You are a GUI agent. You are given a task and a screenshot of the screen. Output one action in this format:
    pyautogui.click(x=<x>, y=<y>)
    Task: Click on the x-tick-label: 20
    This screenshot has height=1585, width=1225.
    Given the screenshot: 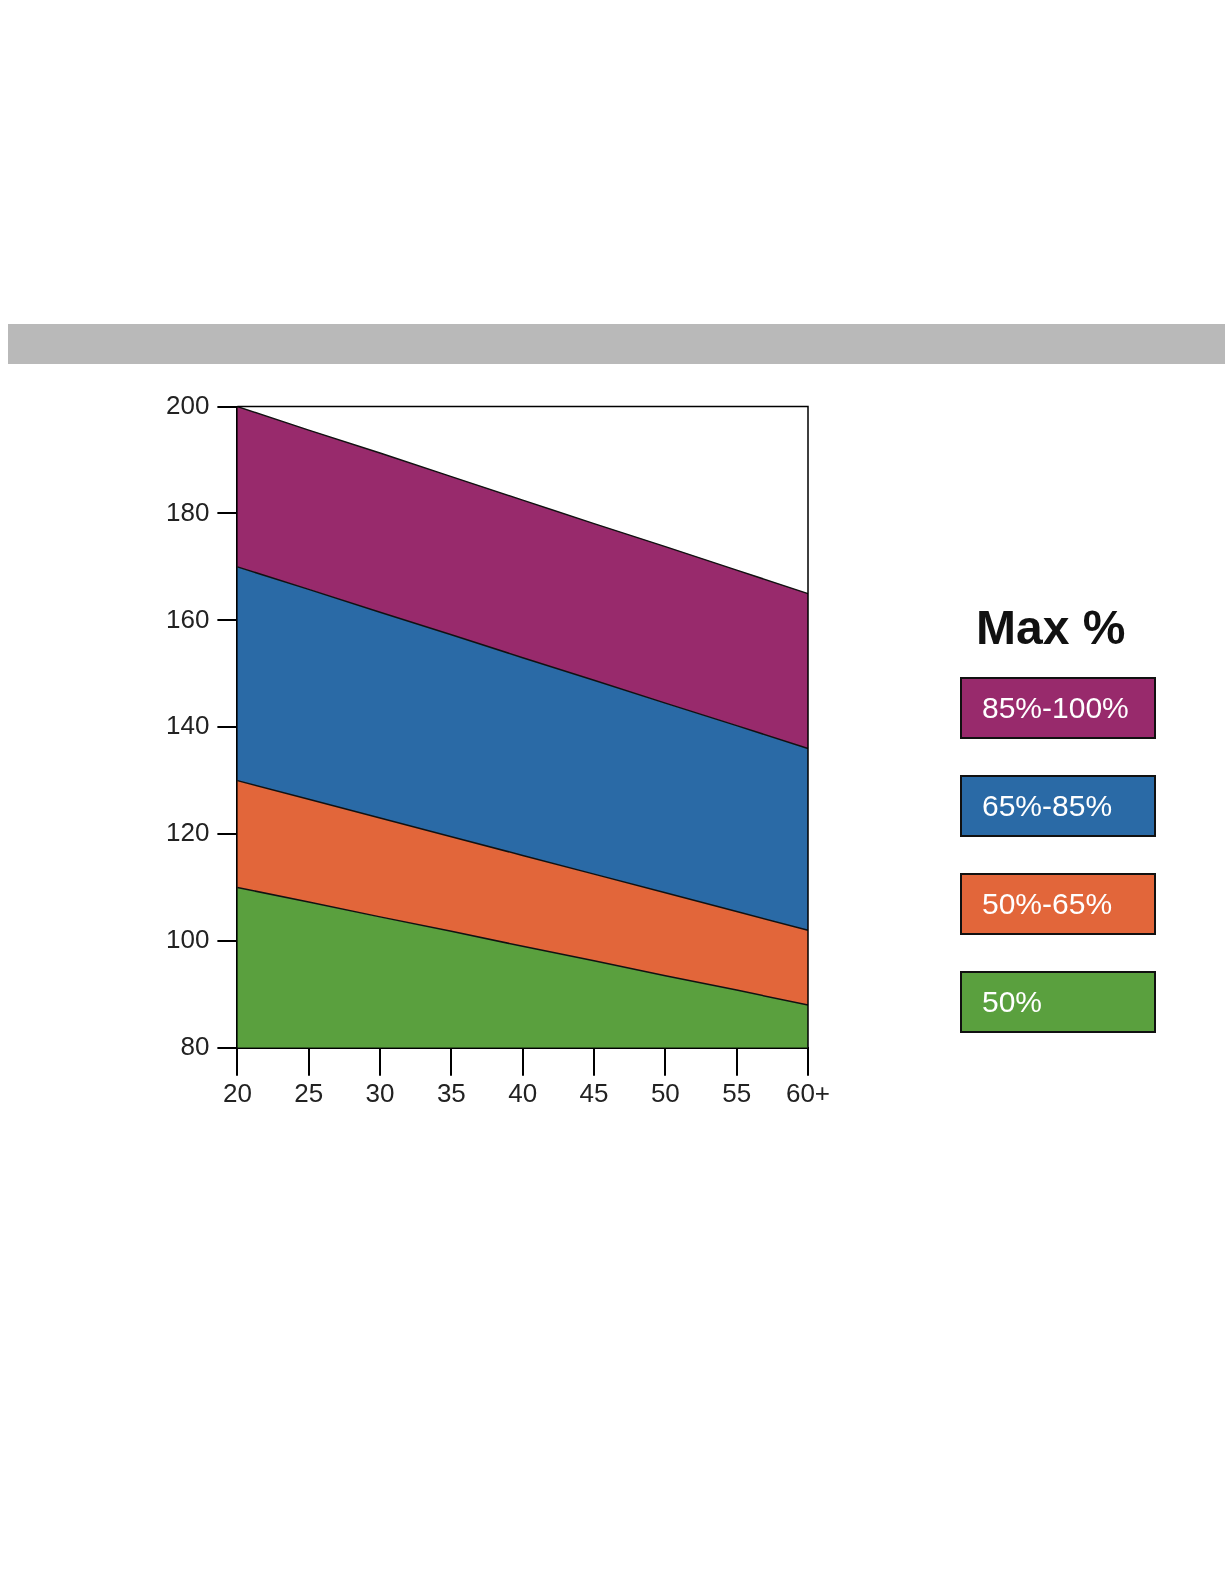 What is the action you would take?
    pyautogui.click(x=237, y=1092)
    